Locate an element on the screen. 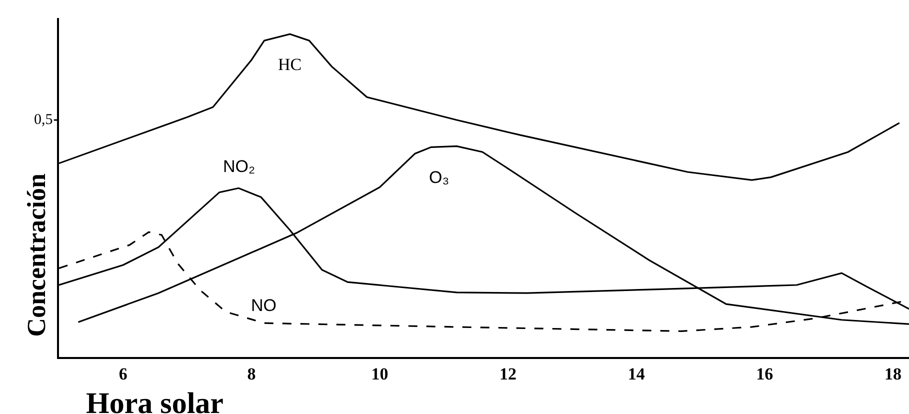 The height and width of the screenshot is (414, 909). x-tick-label: 10 is located at coordinates (379, 374).